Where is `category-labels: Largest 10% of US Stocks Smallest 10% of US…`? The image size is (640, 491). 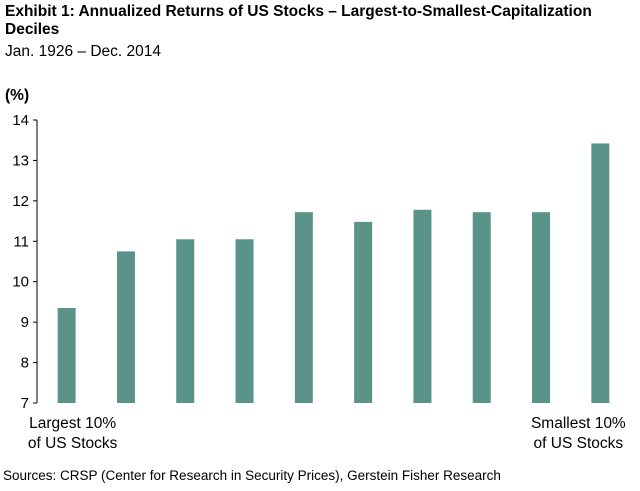
category-labels: Largest 10% of US Stocks Smallest 10% of US… is located at coordinates (327, 433).